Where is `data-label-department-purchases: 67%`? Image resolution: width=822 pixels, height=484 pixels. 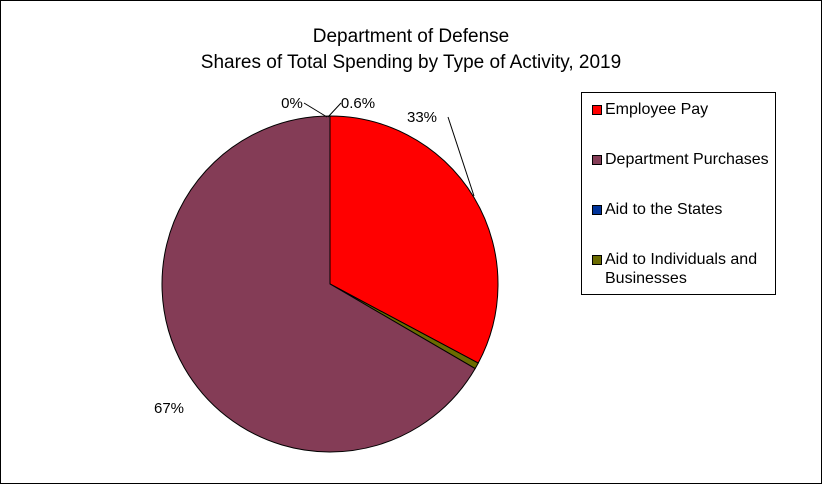 data-label-department-purchases: 67% is located at coordinates (169, 408).